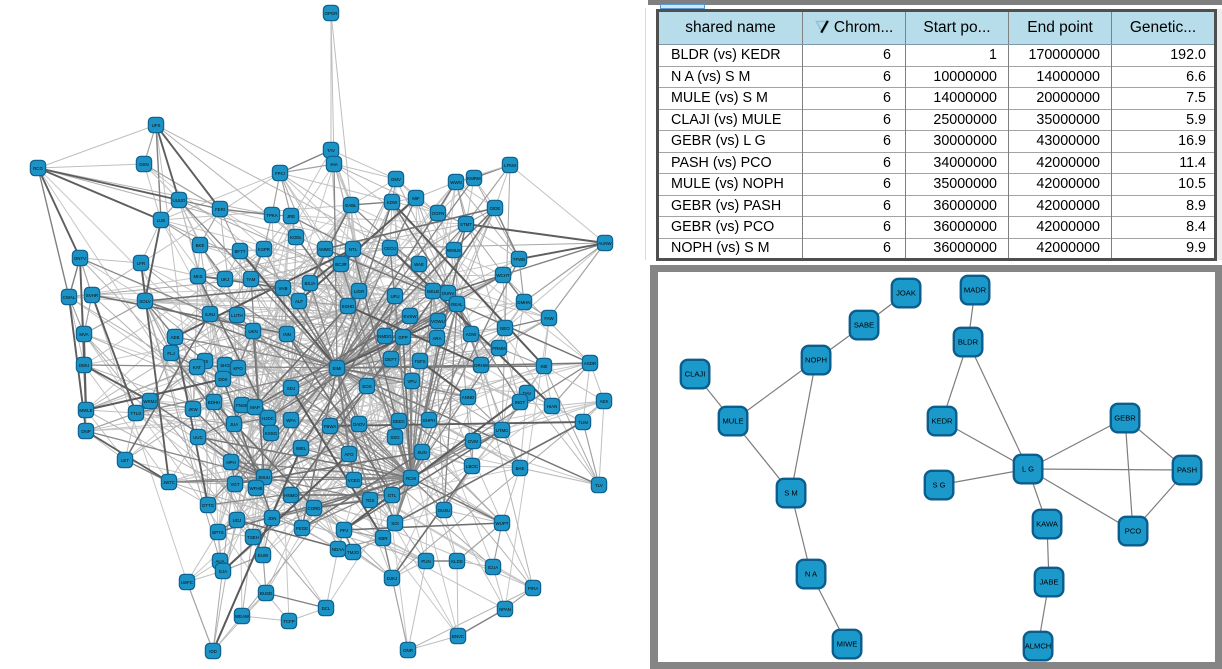 The image size is (1222, 669). I want to click on svg-text: FBWA, so click(330, 426).